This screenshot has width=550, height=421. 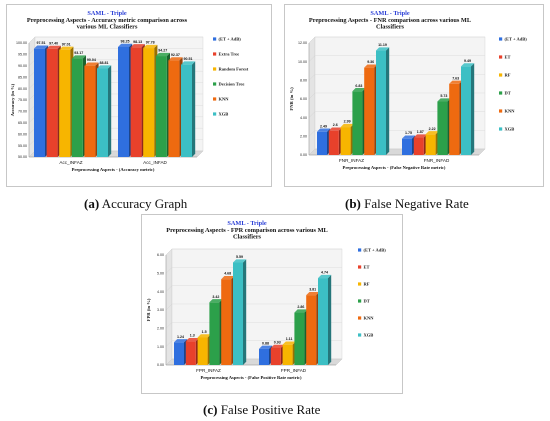 What do you see at coordinates (22, 134) in the screenshot?
I see `y-tick-label: 60.00` at bounding box center [22, 134].